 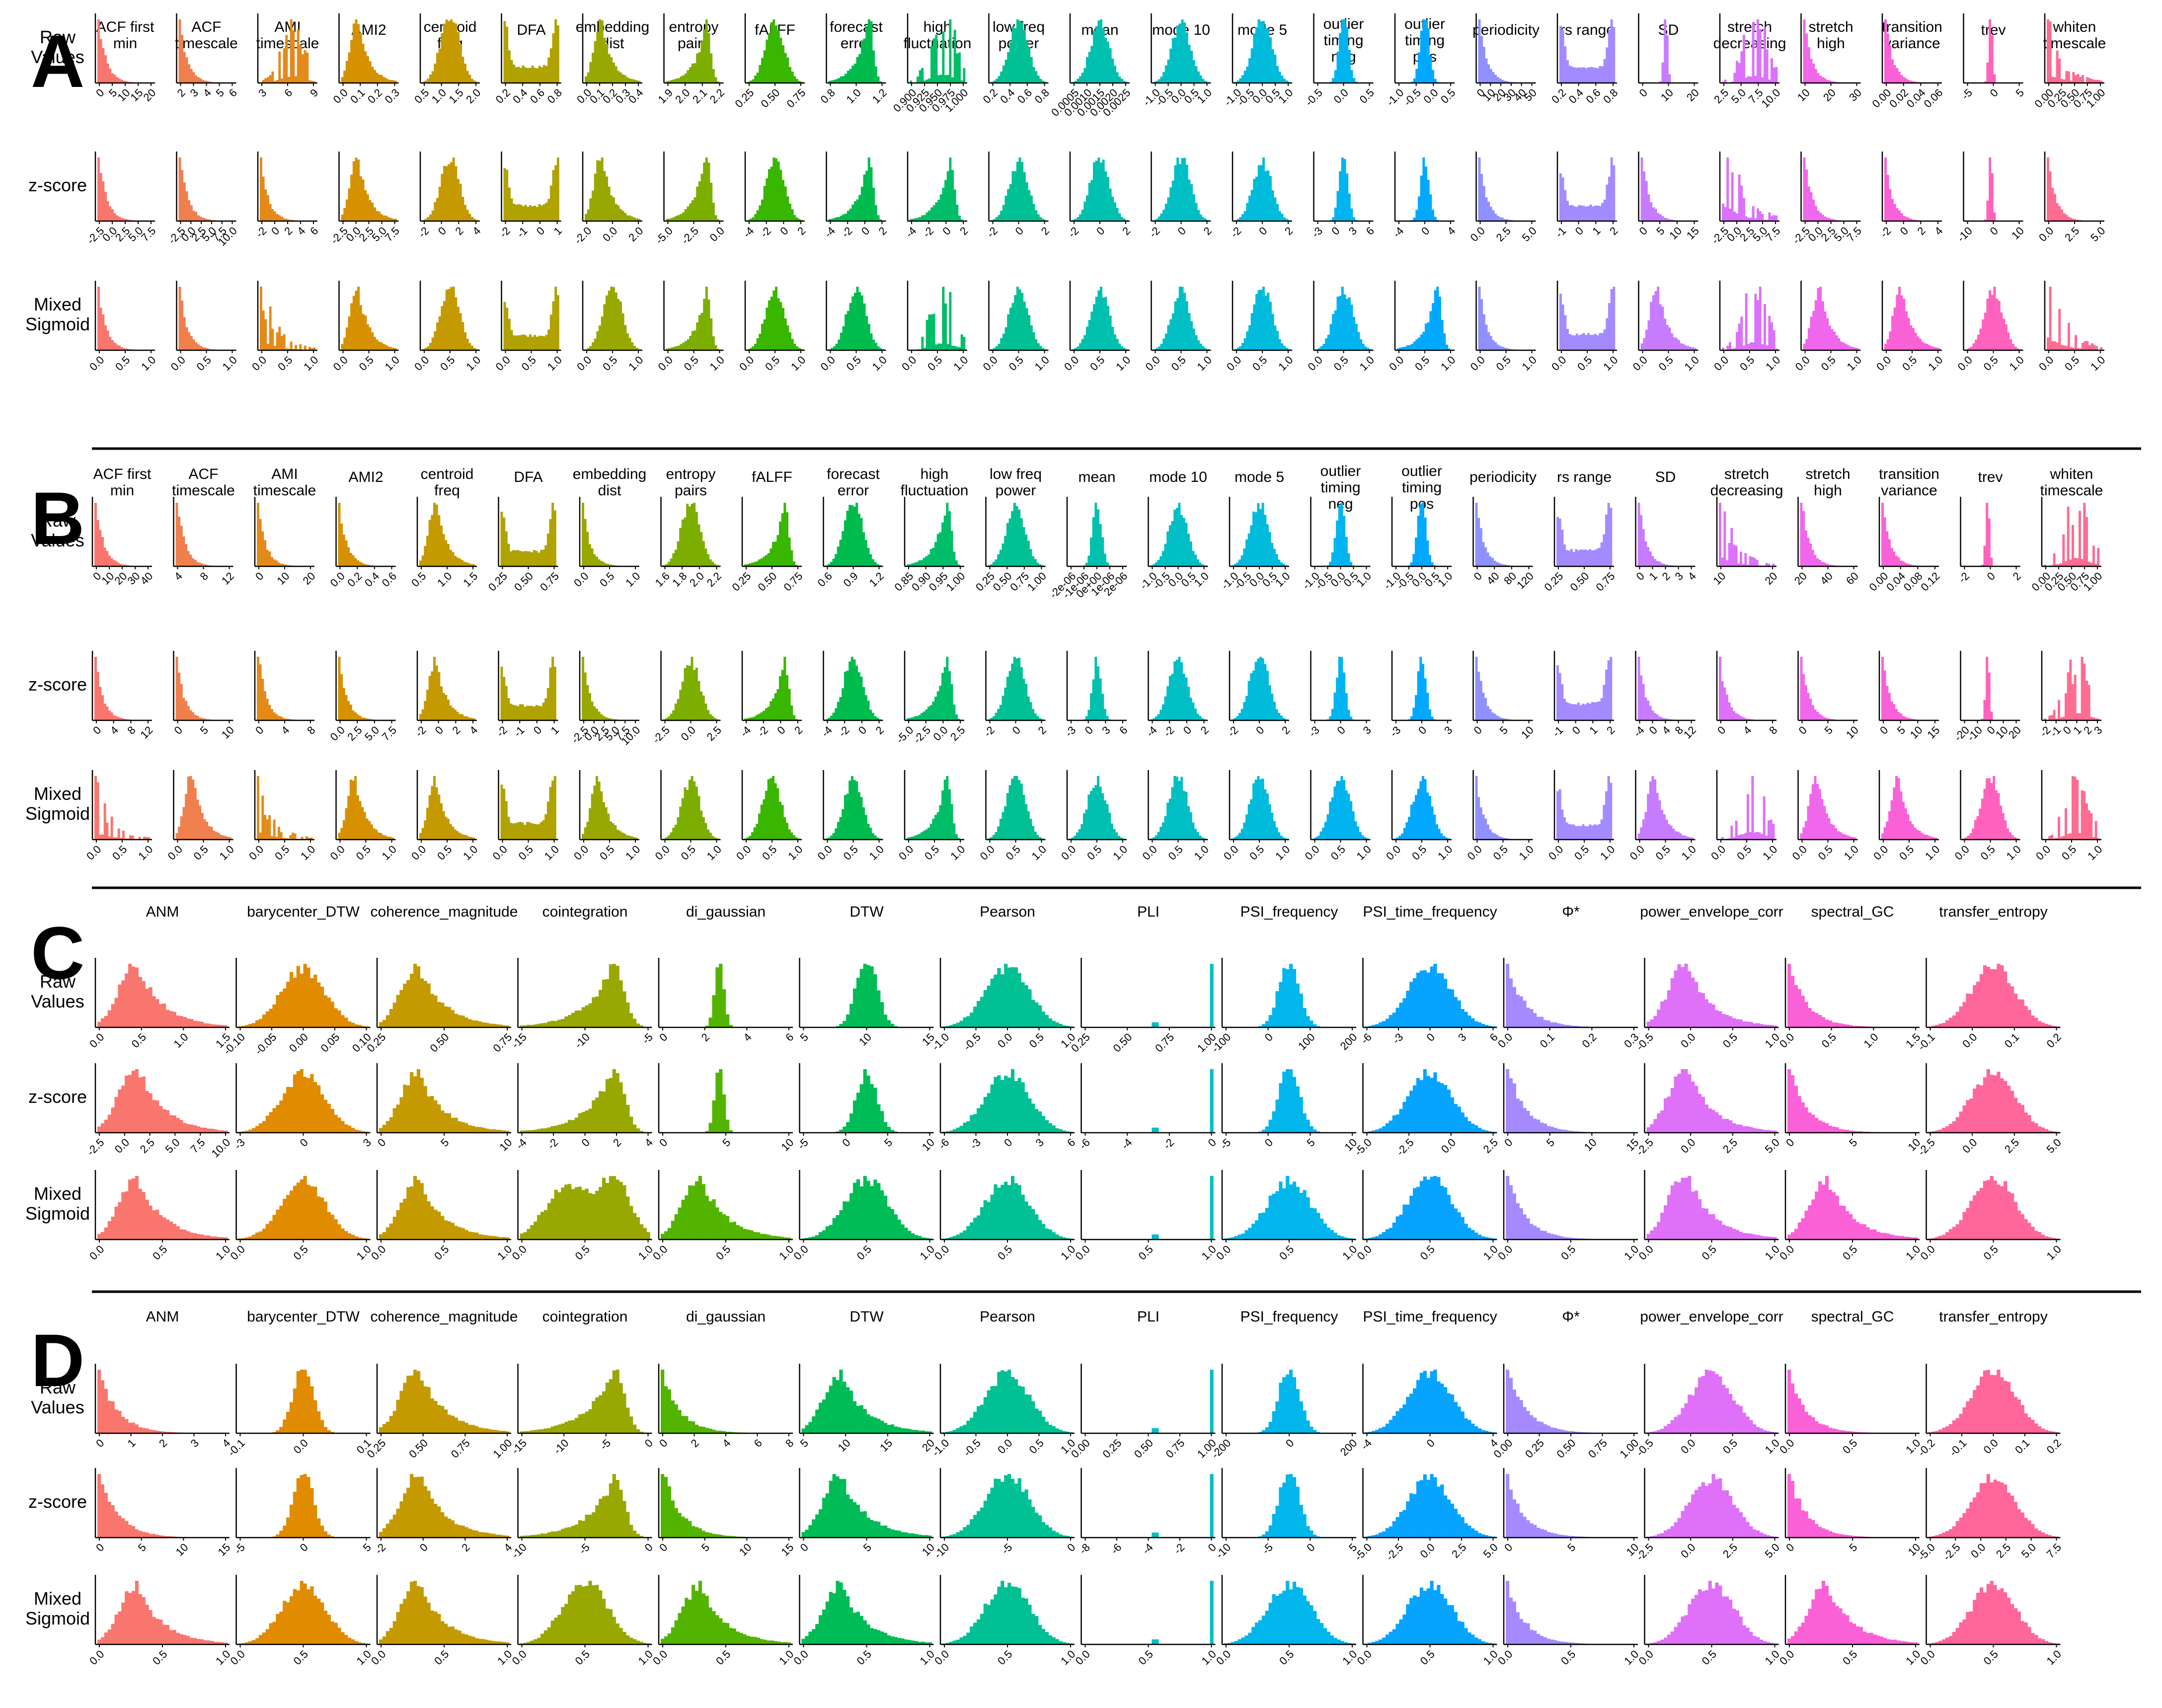 What do you see at coordinates (1666, 730) in the screenshot?
I see `x-tick-label: 4` at bounding box center [1666, 730].